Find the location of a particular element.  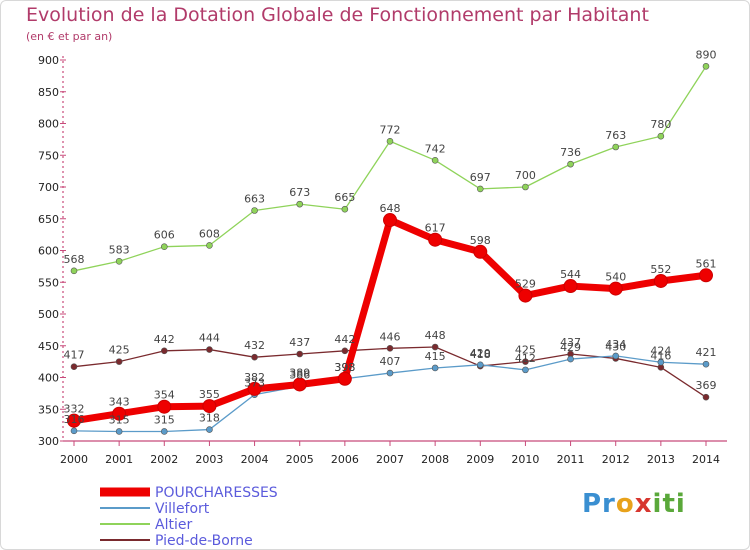

data-label: 544 is located at coordinates (570, 274).